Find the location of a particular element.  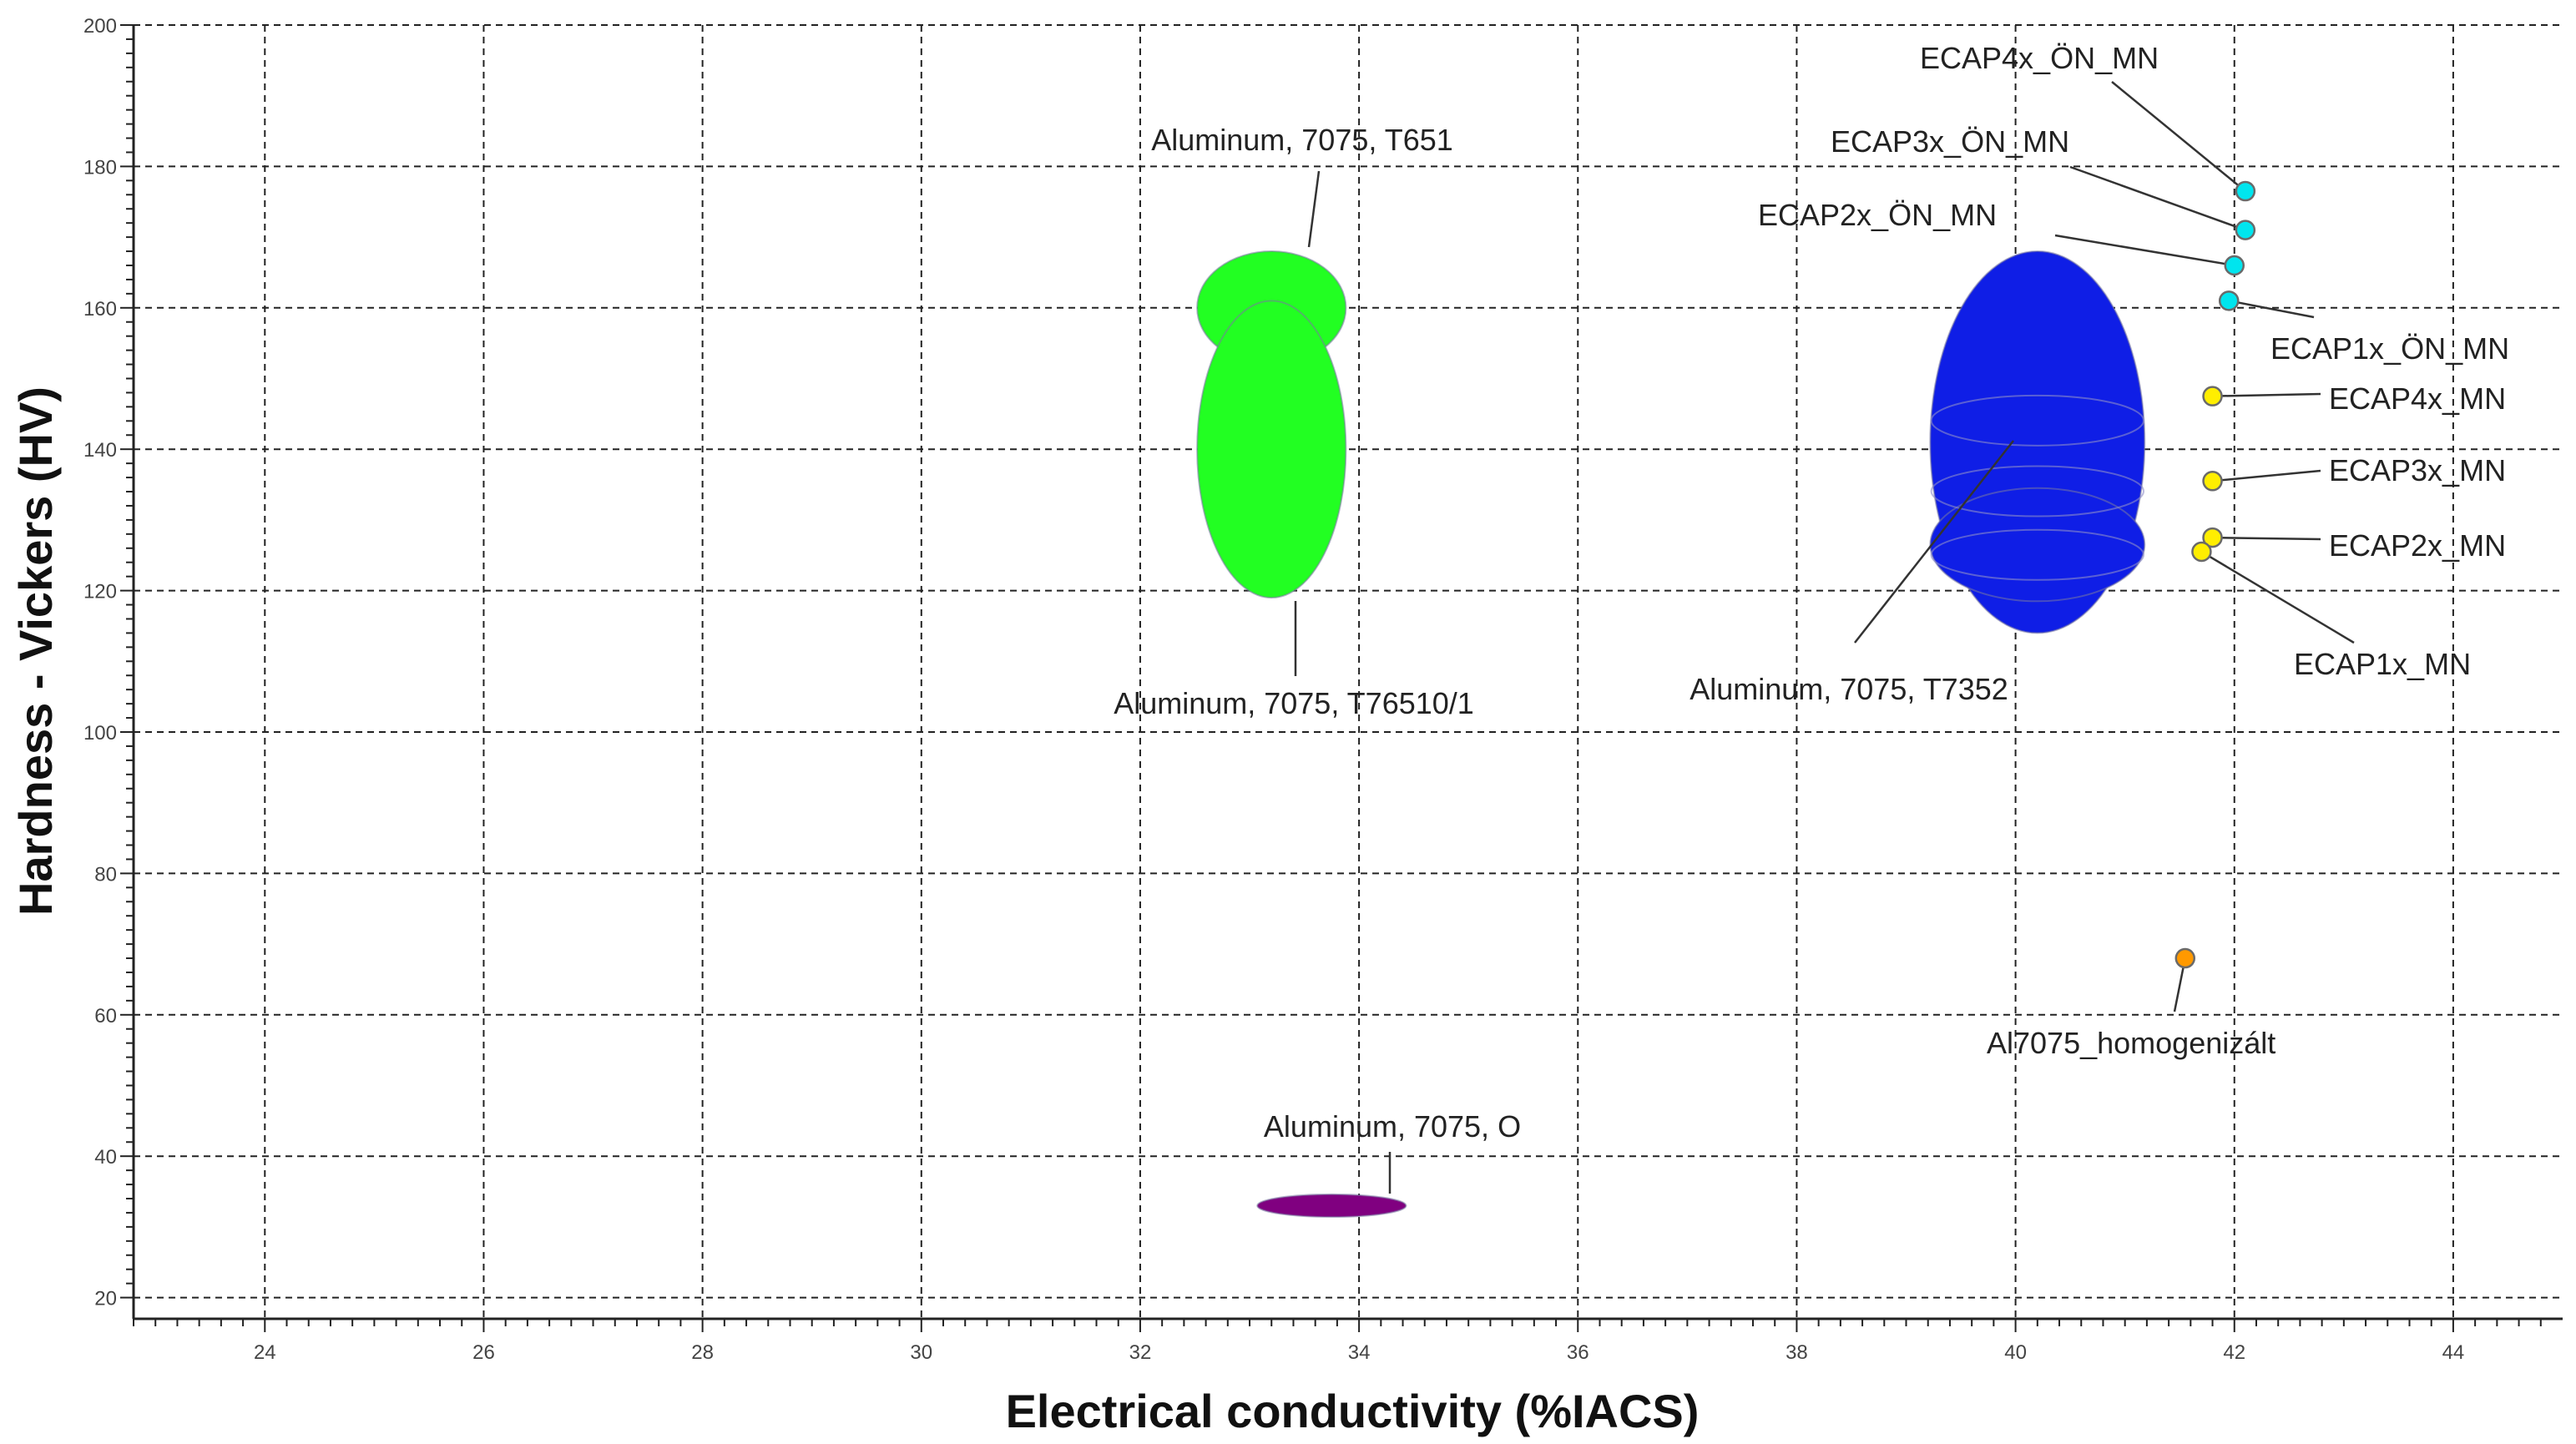

annotation-label: Aluminum, 7075, T76510/1 is located at coordinates (1294, 703).